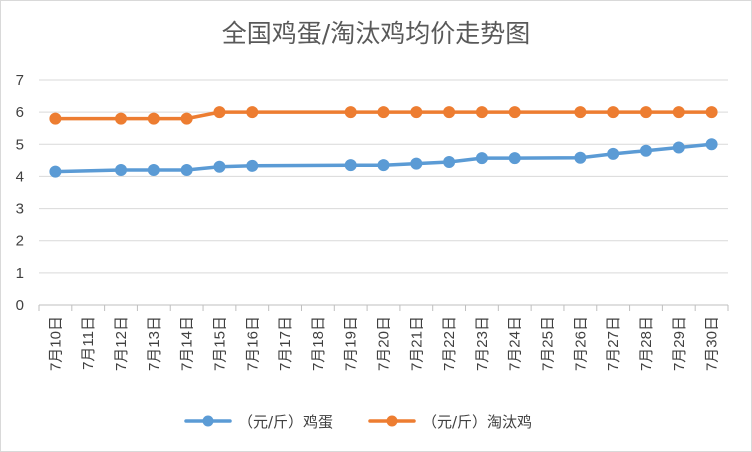  What do you see at coordinates (285, 343) in the screenshot?
I see `x-tick-label: 7月17日` at bounding box center [285, 343].